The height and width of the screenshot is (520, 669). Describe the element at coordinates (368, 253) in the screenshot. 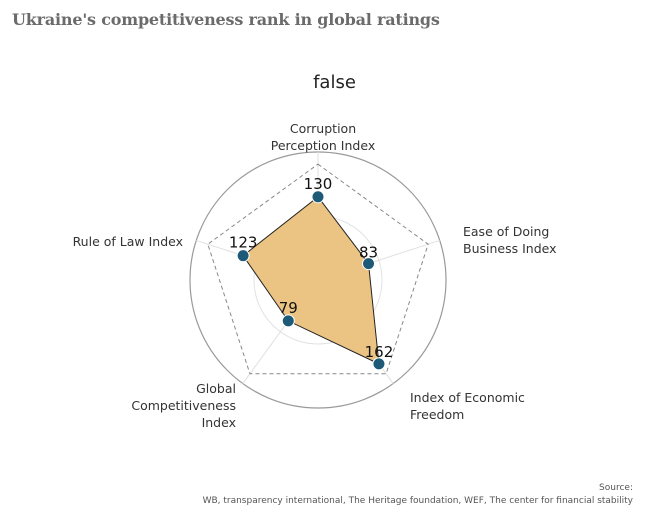

I see `data-label: 83` at that location.